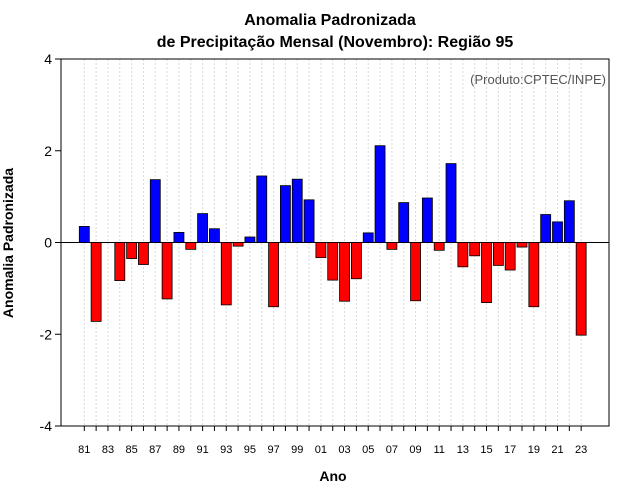 This screenshot has width=640, height=500. What do you see at coordinates (486, 272) in the screenshot?
I see `bar-2015` at bounding box center [486, 272].